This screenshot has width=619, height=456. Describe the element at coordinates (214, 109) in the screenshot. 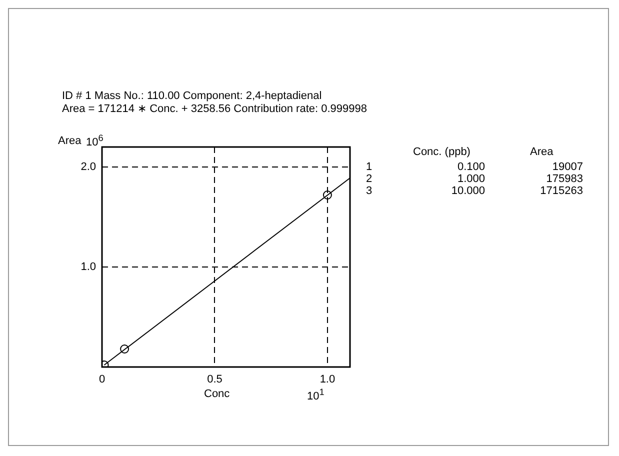

I see `chart-subtitle: Area = 171214 ∗ Conc. + 3258.56 Contribution rate: 0.999998` at that location.